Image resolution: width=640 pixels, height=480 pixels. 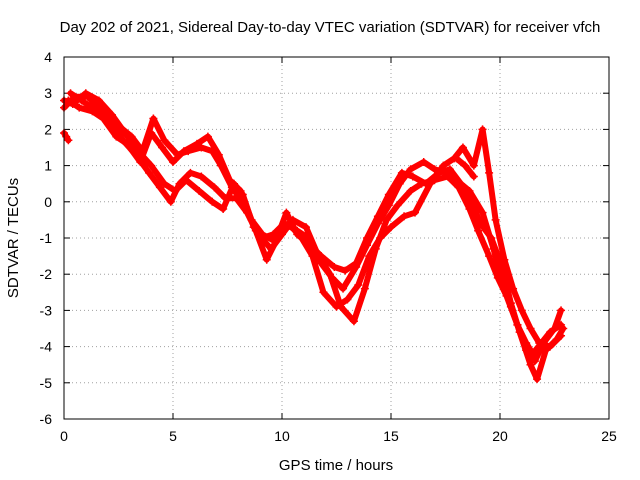 What do you see at coordinates (13, 238) in the screenshot?
I see `y-axis-title: SDTVAR / TECUs` at bounding box center [13, 238].